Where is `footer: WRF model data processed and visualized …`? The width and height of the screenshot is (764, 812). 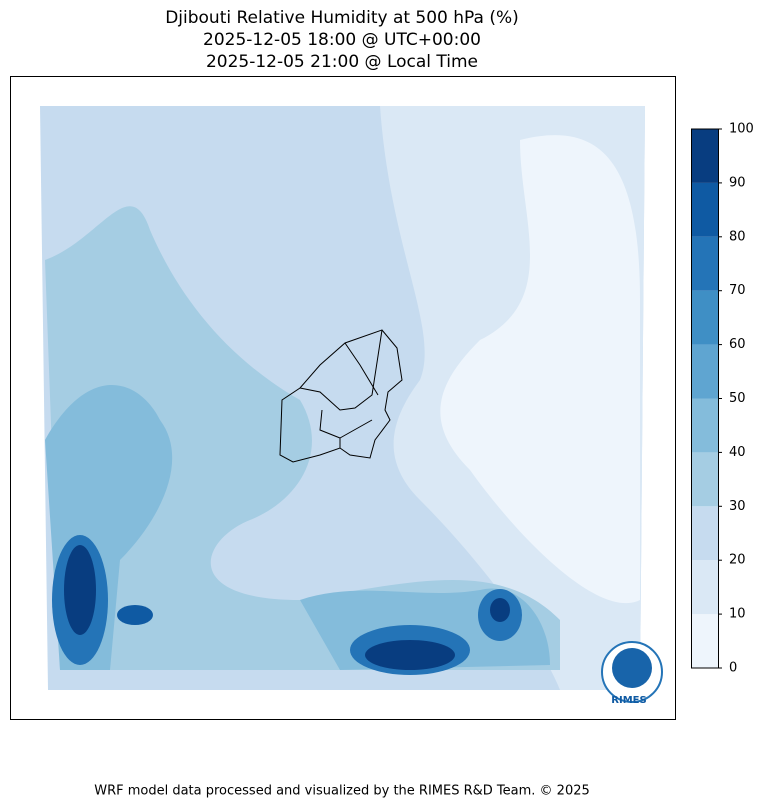 footer: WRF model data processed and visualized … is located at coordinates (342, 791).